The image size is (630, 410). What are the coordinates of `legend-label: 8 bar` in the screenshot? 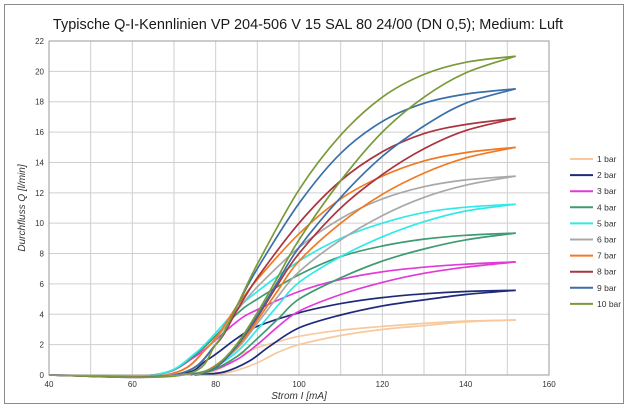 It's located at (607, 272).